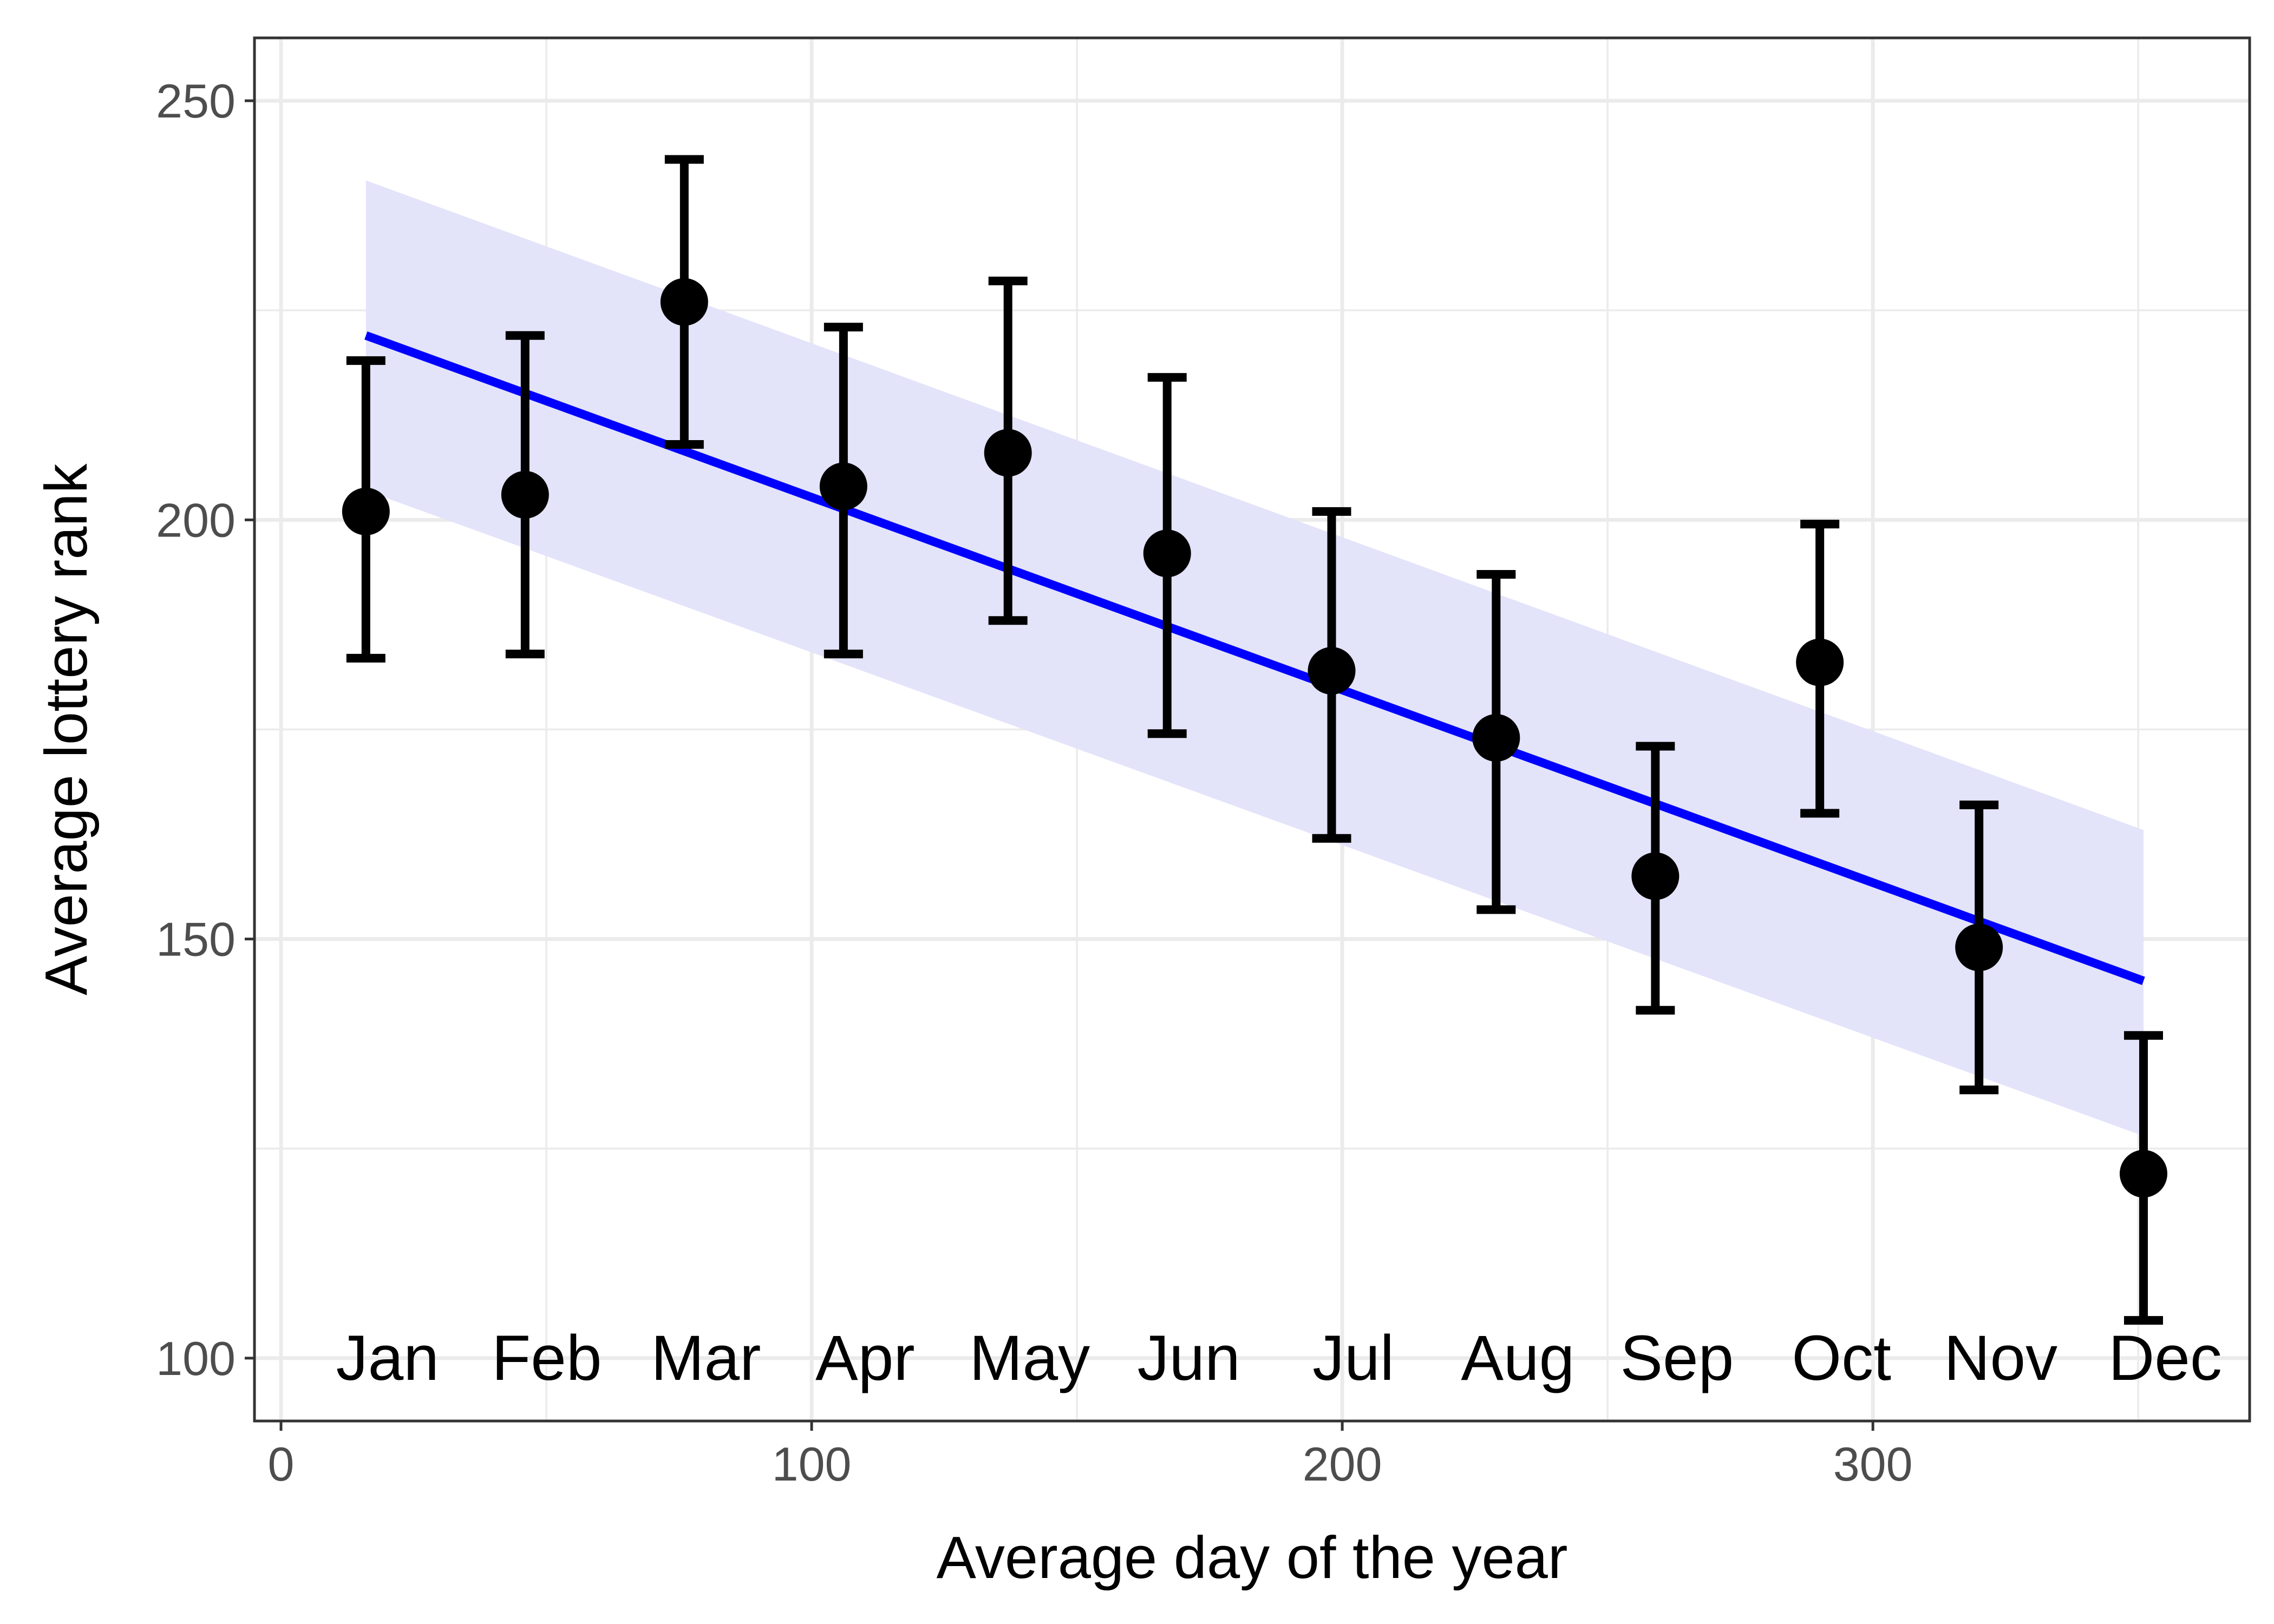 The width and height of the screenshot is (2274, 1624). What do you see at coordinates (1091, 1456) in the screenshot?
I see `x-axis-ticks: 0 100 200 300` at bounding box center [1091, 1456].